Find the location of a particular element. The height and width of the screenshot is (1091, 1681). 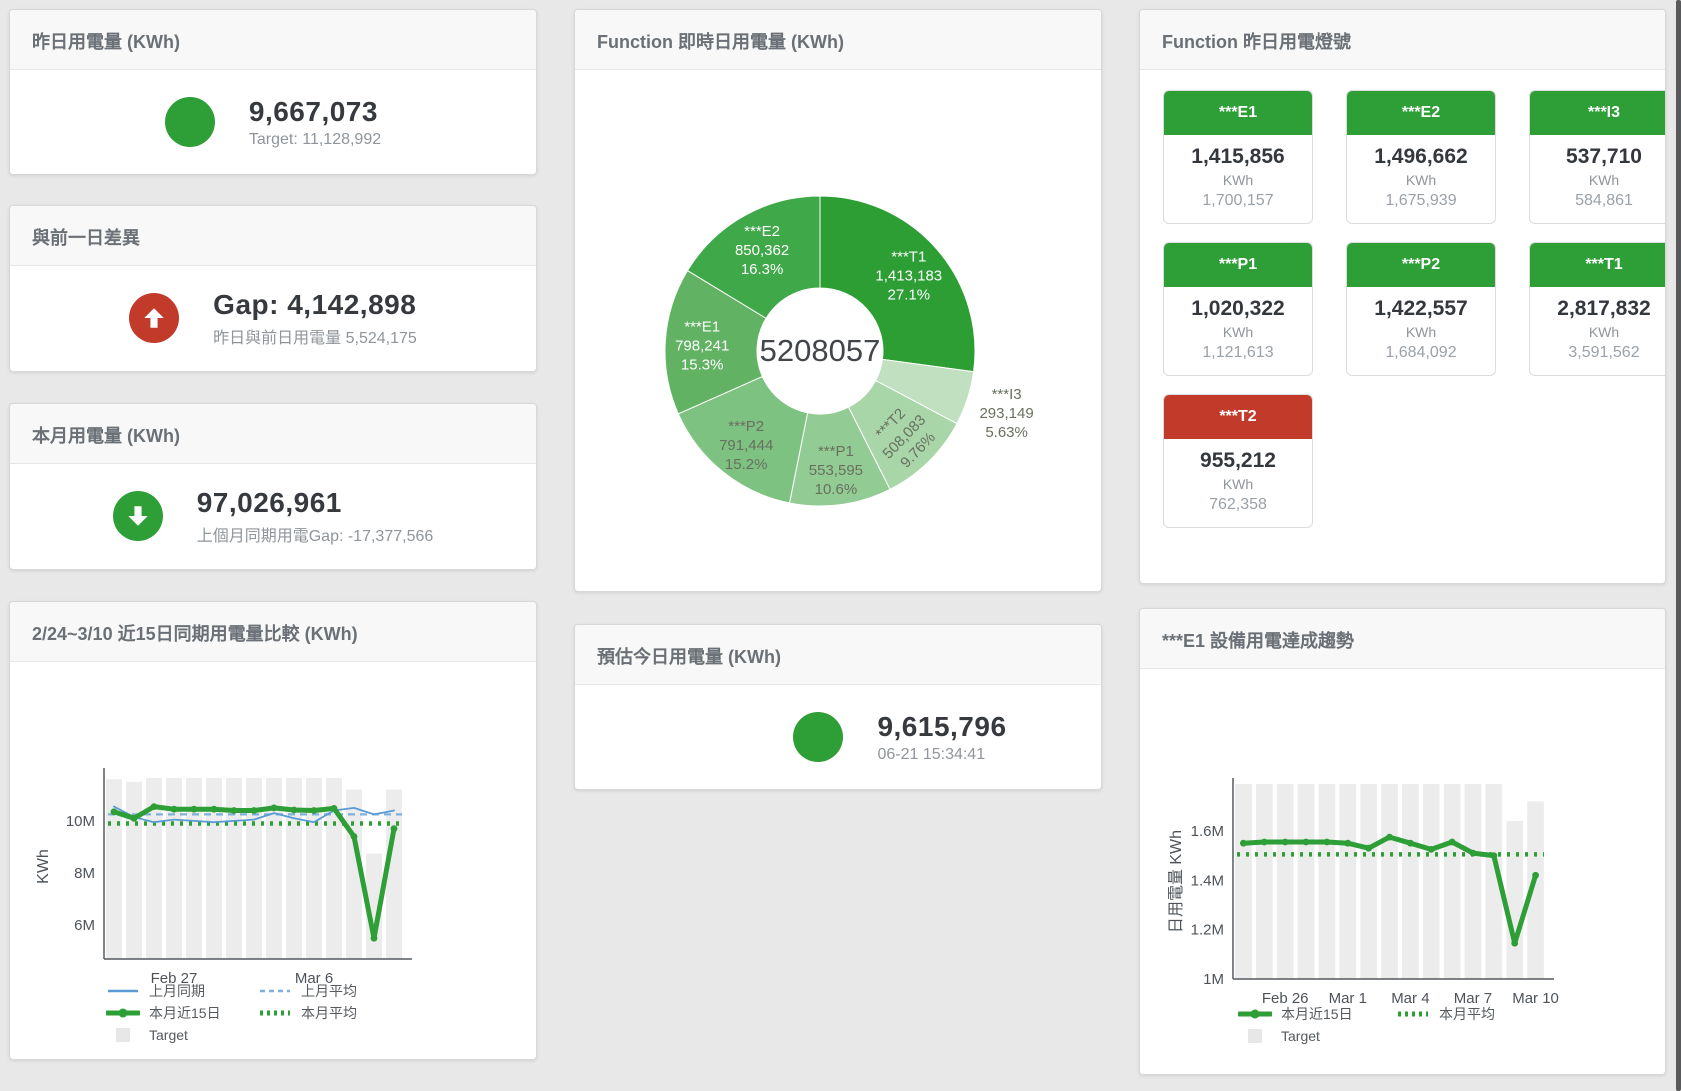

kpi-timestamp: 06-21 15:34:41 is located at coordinates (931, 754).